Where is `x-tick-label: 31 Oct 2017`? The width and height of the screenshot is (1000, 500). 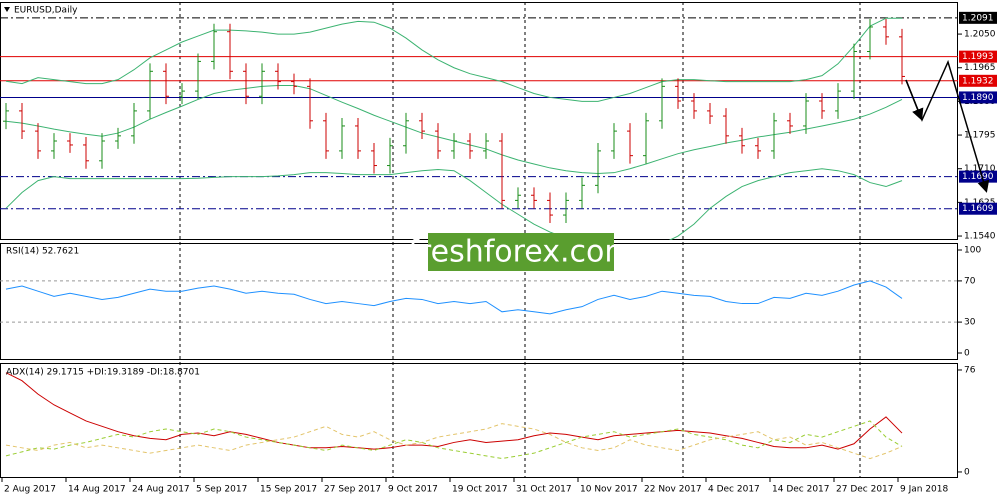 x-tick-label: 31 Oct 2017 is located at coordinates (544, 490).